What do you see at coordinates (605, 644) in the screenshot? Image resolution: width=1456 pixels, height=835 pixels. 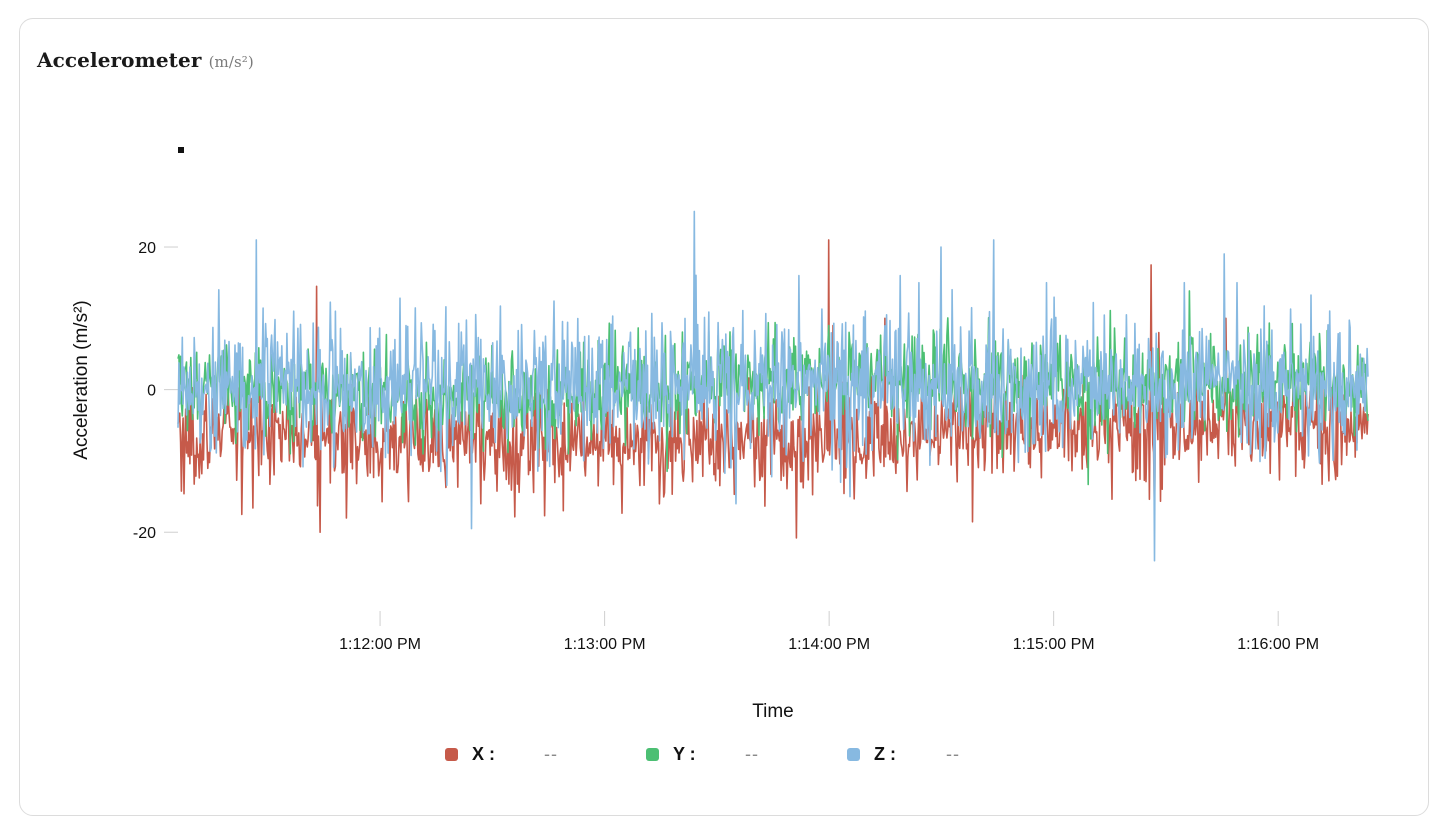 I see `x-tick-label: 1:13:00 PM` at bounding box center [605, 644].